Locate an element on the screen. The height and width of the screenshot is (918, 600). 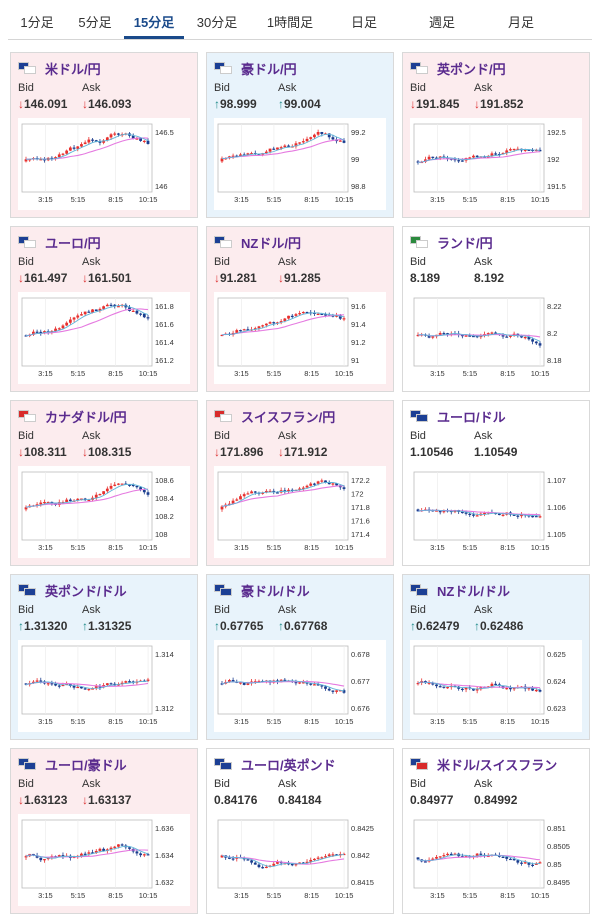
mini-candlestick-chart: 1.314 1.312 3:15 5:15 8:15 10:15 is located at coordinates (104, 686).